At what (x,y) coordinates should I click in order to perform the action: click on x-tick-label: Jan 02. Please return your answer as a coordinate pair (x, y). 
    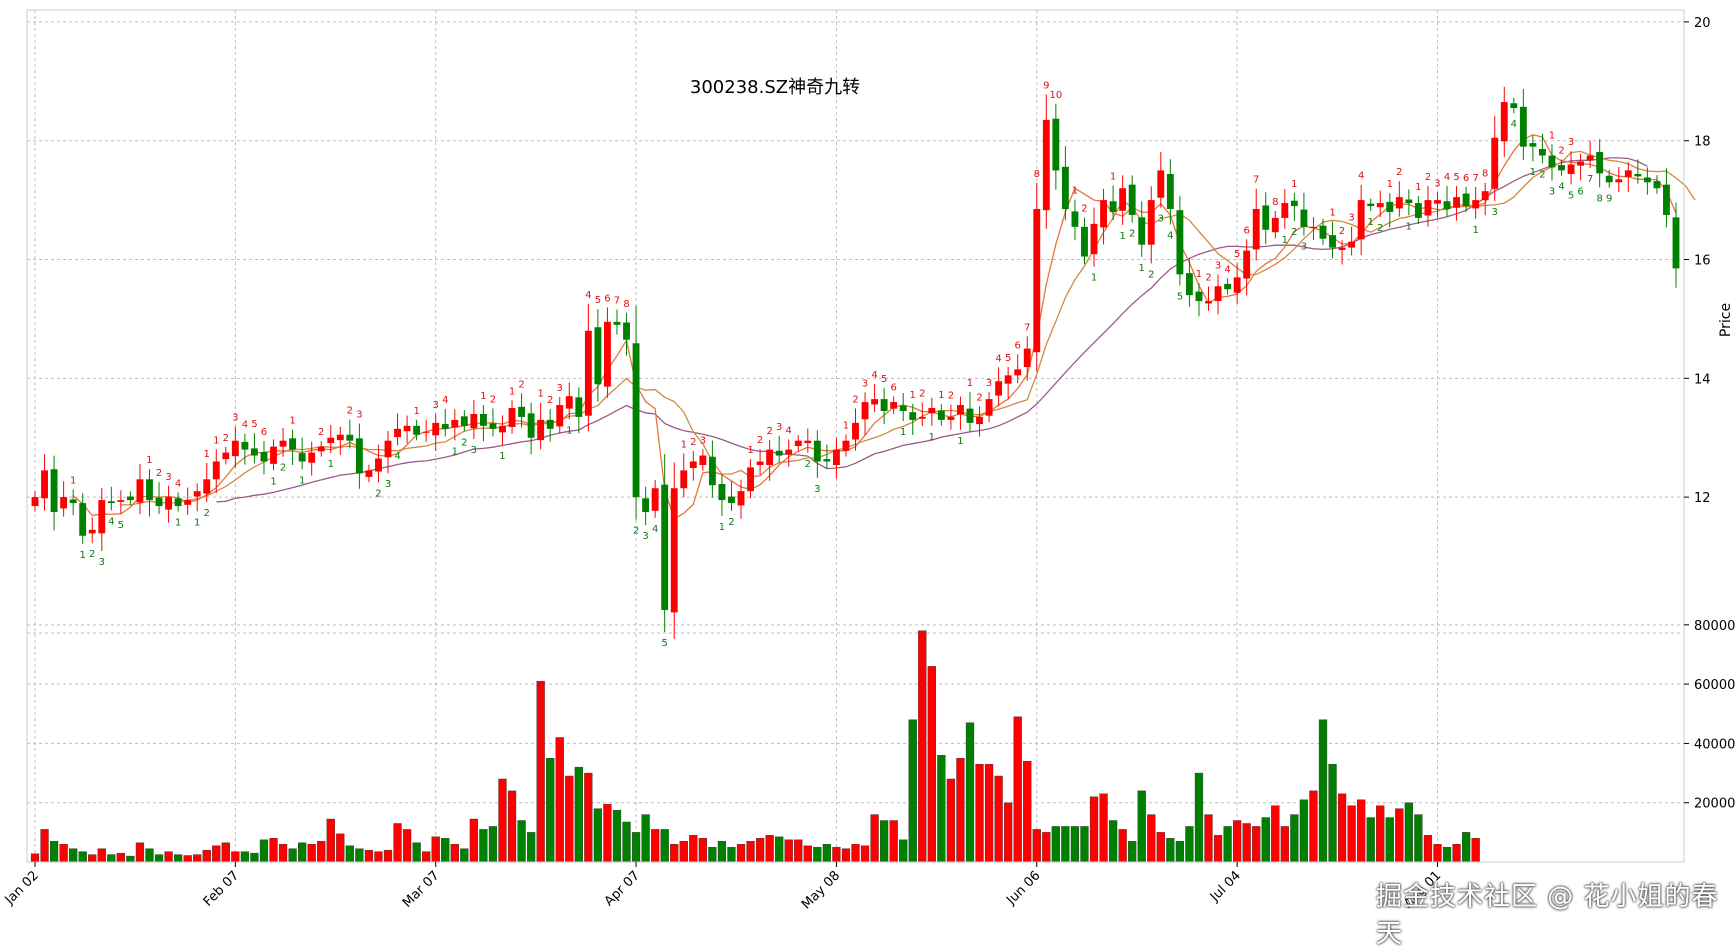
    Looking at the image, I should click on (22, 888).